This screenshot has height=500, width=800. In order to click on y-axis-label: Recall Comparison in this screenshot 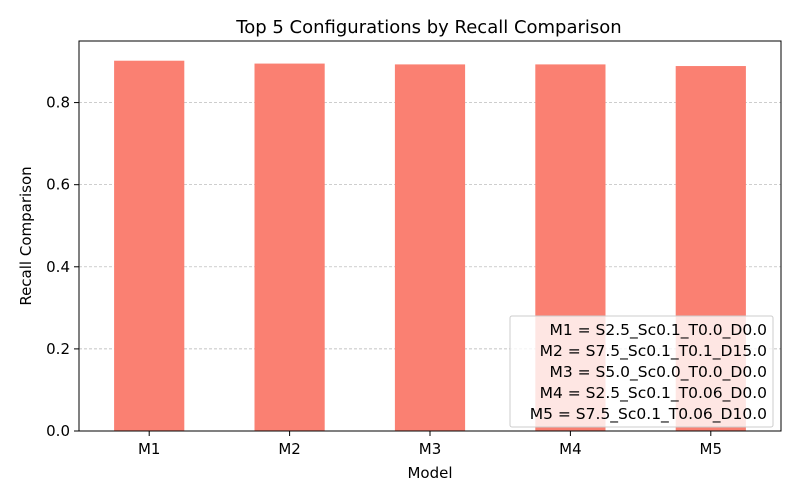, I will do `click(26, 235)`.